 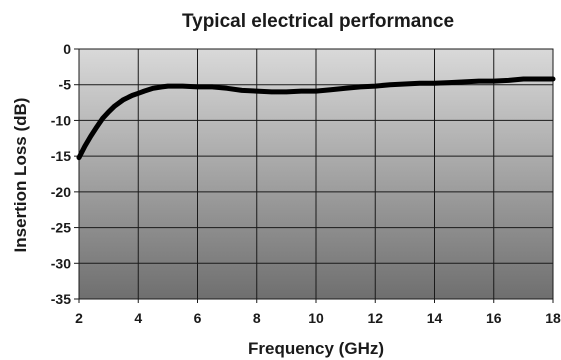 What do you see at coordinates (67, 49) in the screenshot?
I see `y-tick-label: 0` at bounding box center [67, 49].